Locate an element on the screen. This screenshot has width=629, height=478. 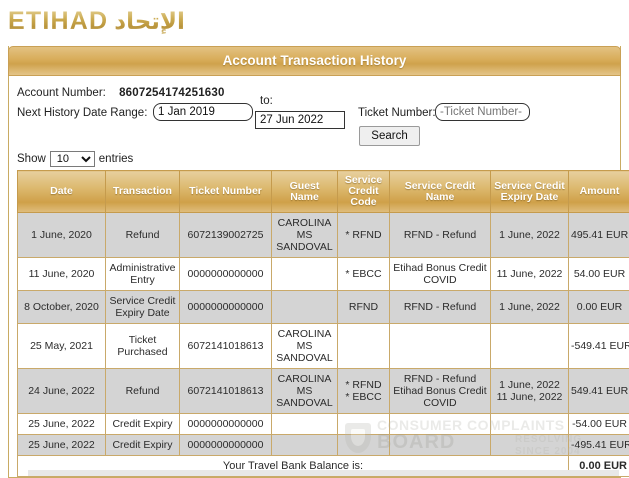
entries-per-page-select: 102550100 is located at coordinates (72, 159).